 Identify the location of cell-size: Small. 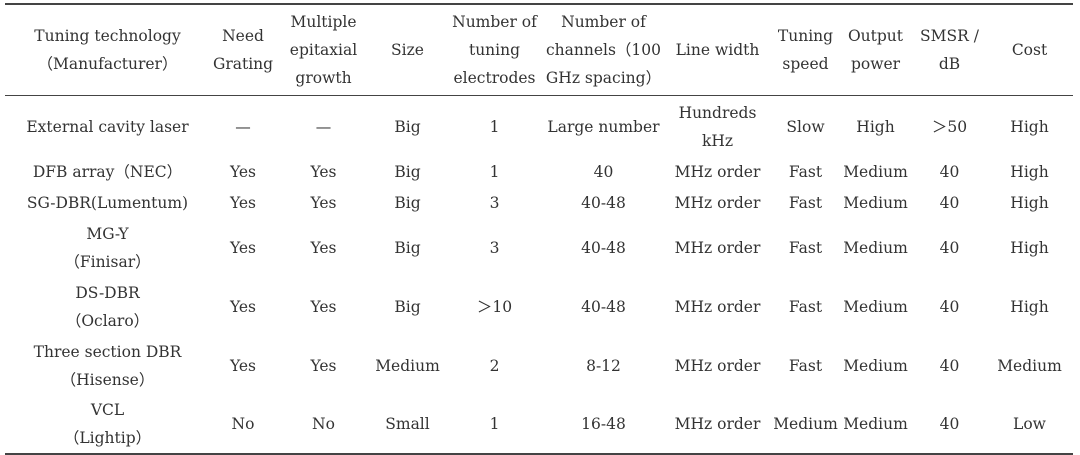
(407, 425).